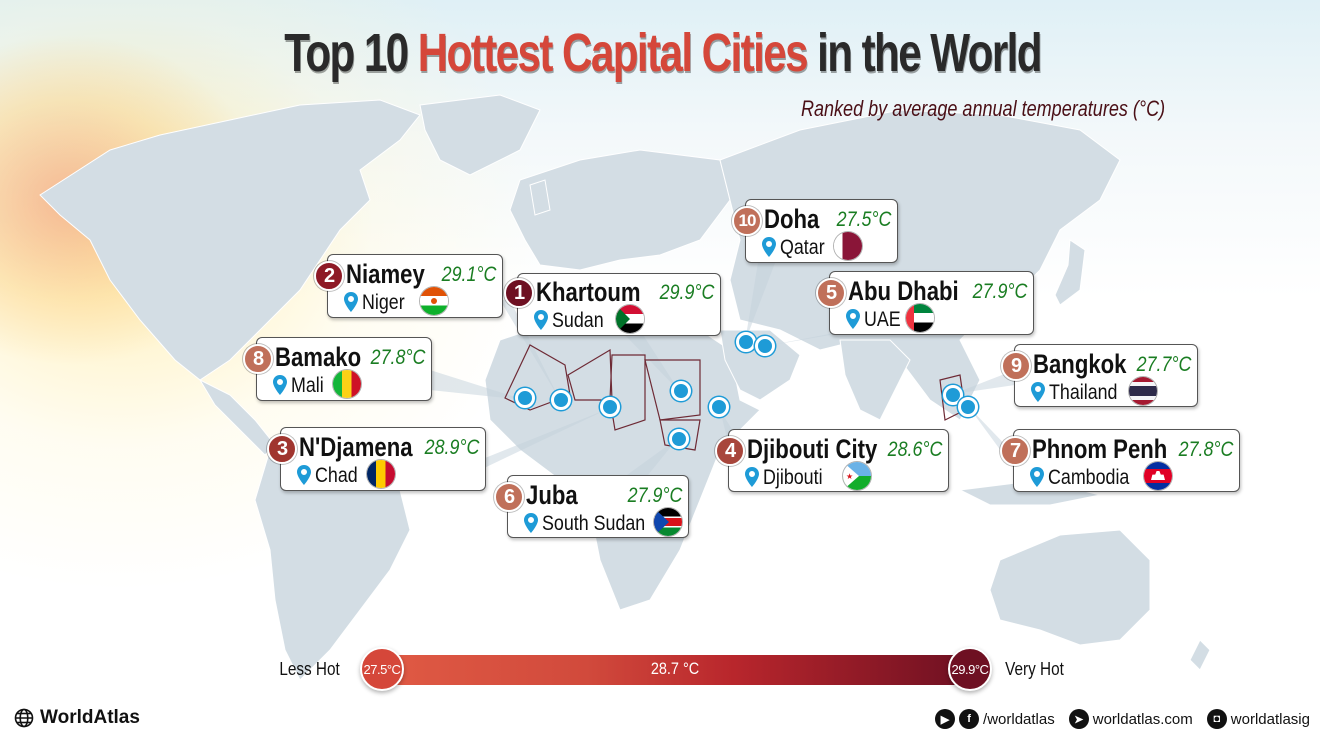 This screenshot has height=743, width=1320. What do you see at coordinates (329, 276) in the screenshot?
I see `rank-badge: 2` at bounding box center [329, 276].